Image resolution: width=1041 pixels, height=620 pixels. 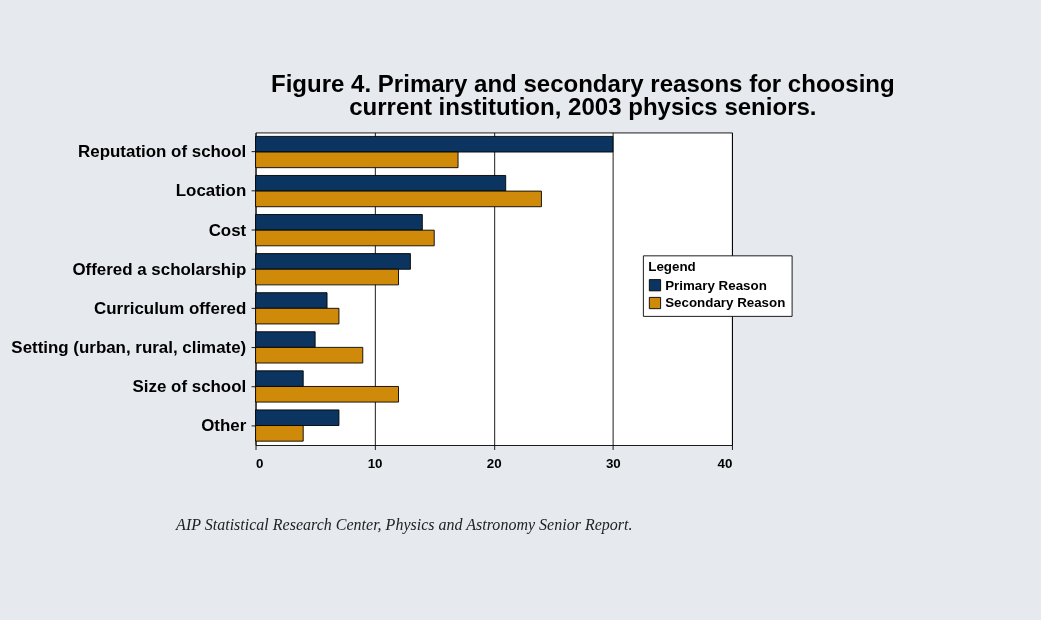 What do you see at coordinates (613, 463) in the screenshot?
I see `x-tick-label: 30` at bounding box center [613, 463].